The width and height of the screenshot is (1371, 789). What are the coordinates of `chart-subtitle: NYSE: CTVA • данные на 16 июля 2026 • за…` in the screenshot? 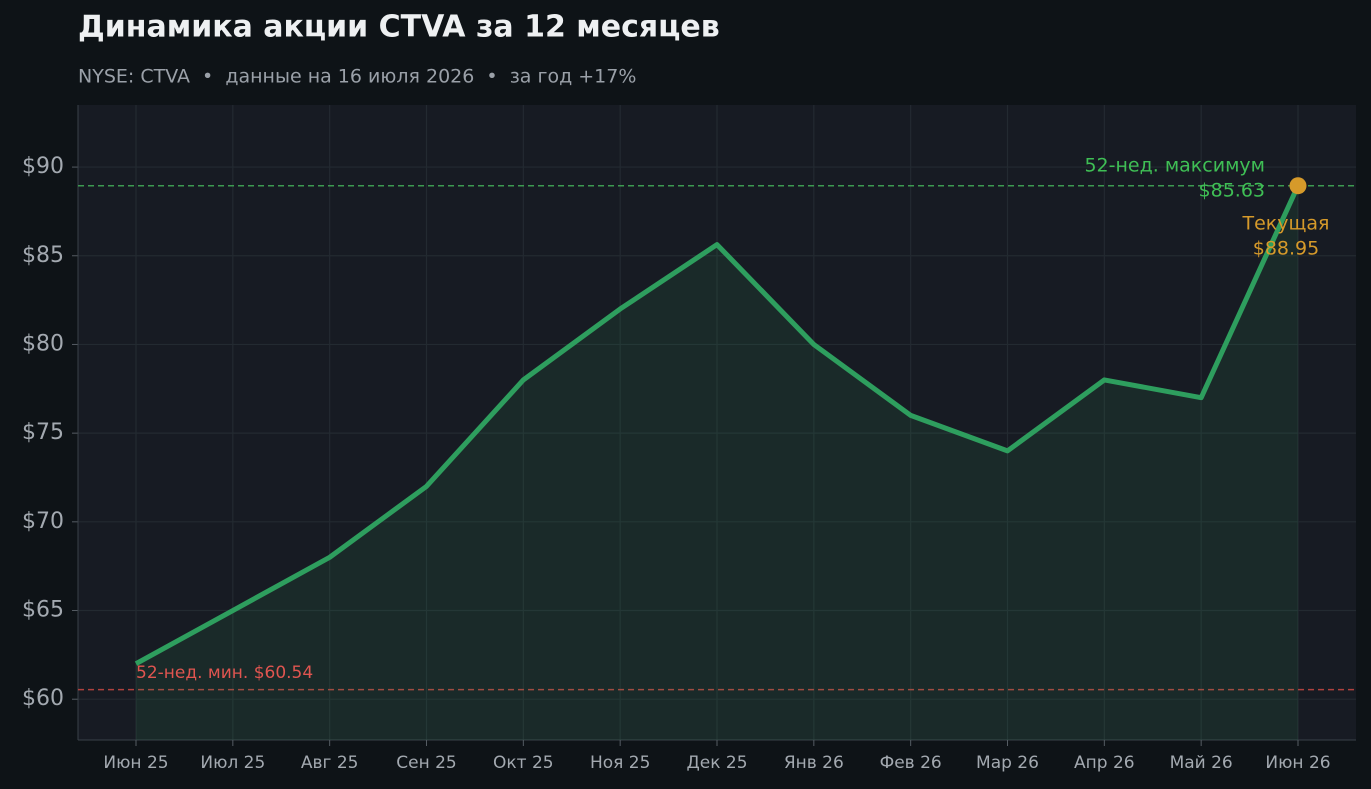 It's located at (357, 77).